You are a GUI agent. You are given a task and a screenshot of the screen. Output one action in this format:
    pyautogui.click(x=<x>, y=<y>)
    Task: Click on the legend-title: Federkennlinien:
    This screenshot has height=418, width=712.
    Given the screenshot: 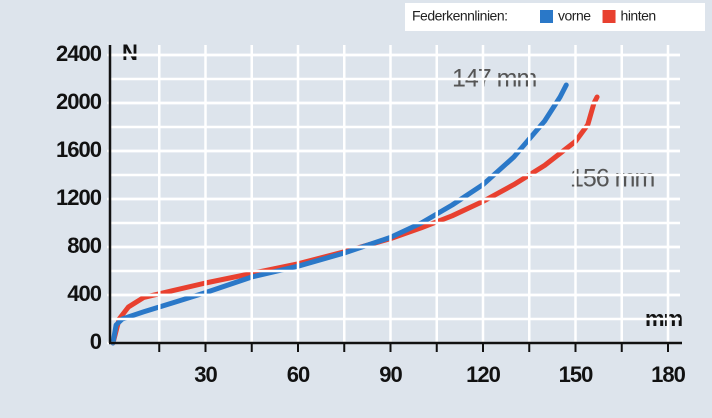 What is the action you would take?
    pyautogui.click(x=460, y=16)
    